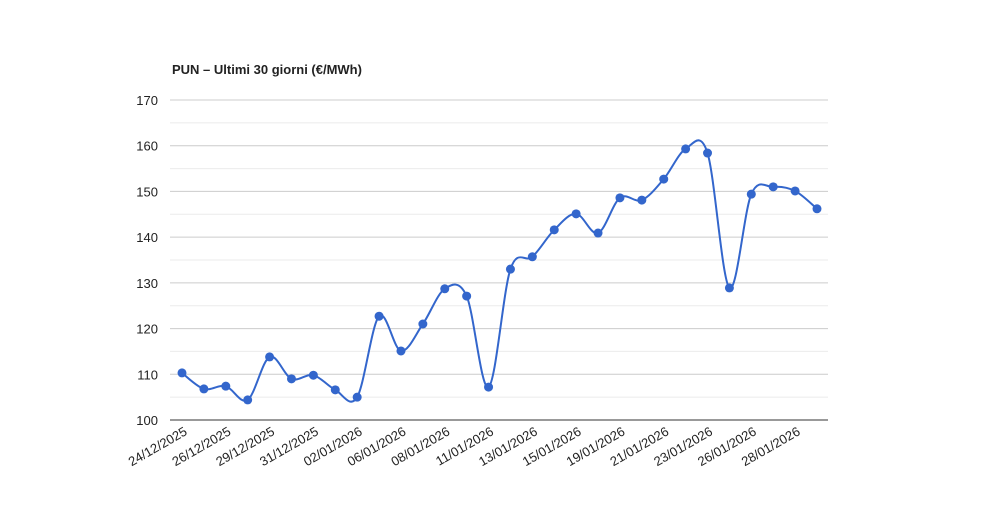 The width and height of the screenshot is (1000, 520). Describe the element at coordinates (147, 283) in the screenshot. I see `y-tick-label: 130` at that location.